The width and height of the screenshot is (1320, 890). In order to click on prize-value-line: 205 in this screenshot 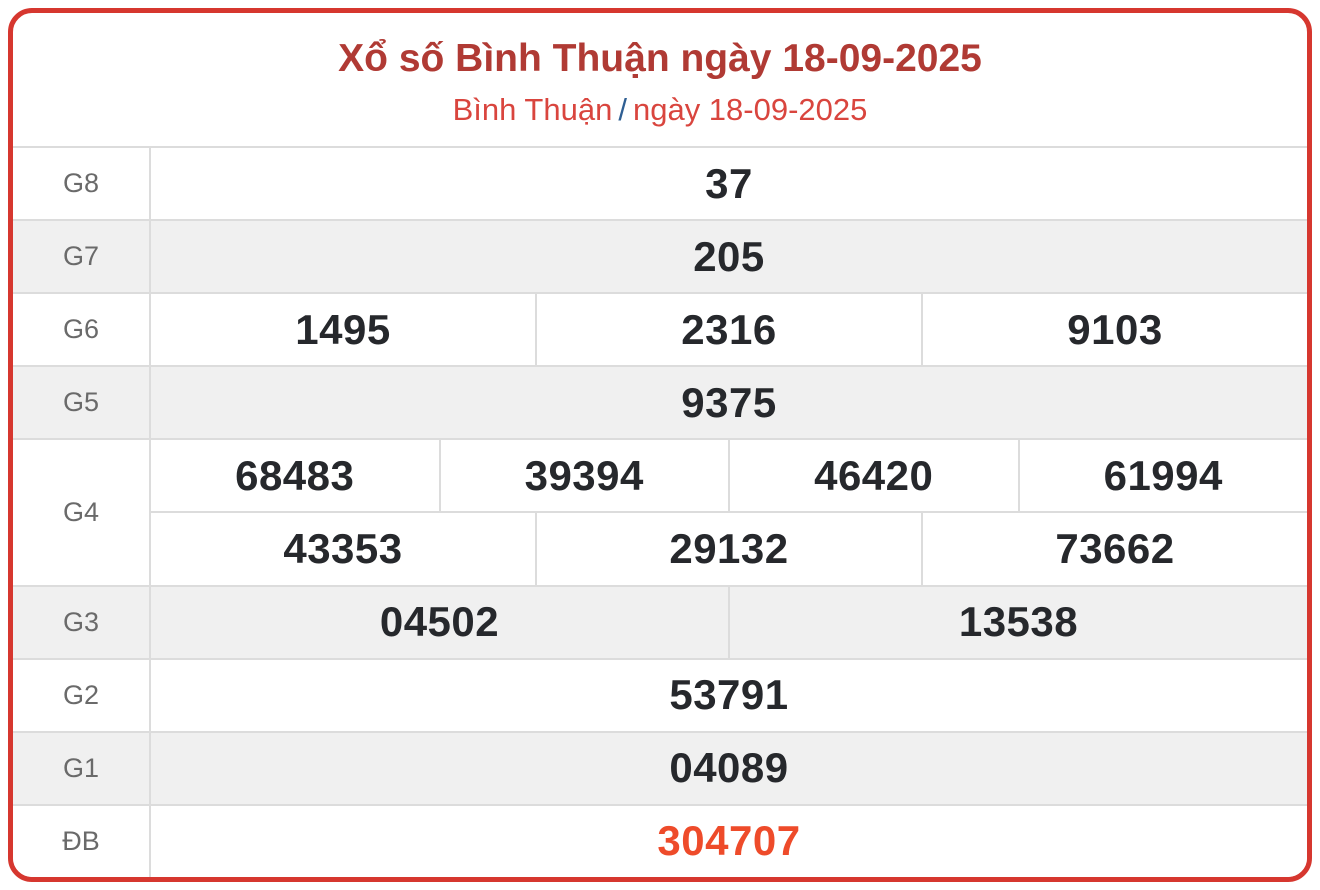, I will do `click(729, 256)`.